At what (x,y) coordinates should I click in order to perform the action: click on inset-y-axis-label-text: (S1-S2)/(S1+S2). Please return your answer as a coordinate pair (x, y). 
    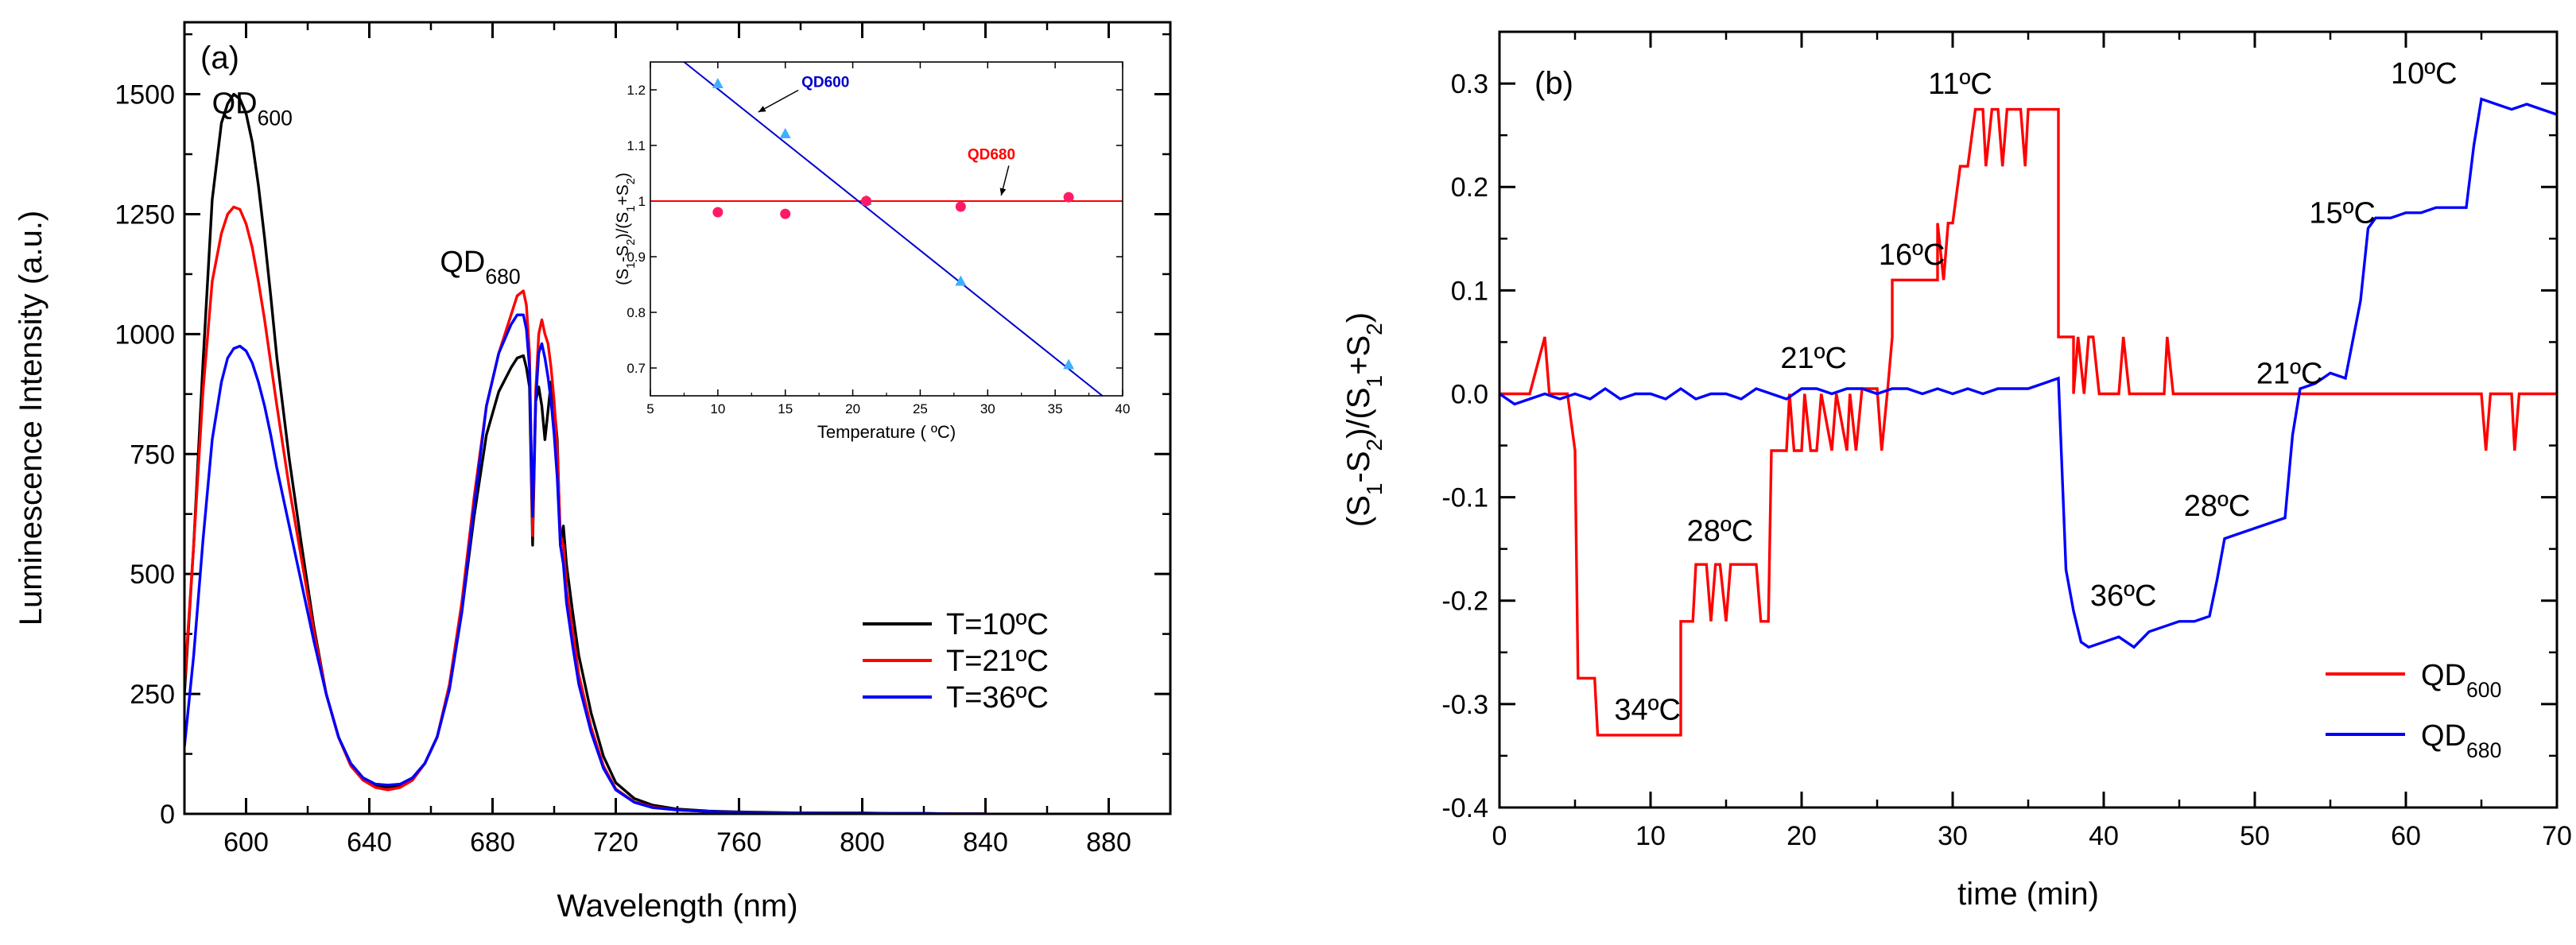
    Looking at the image, I should click on (626, 228).